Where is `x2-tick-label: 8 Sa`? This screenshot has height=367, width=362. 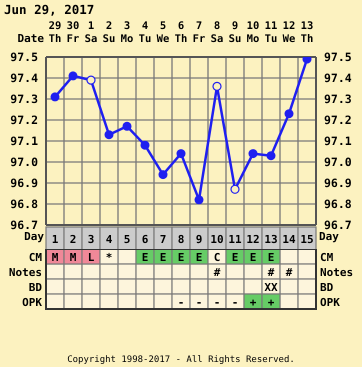 x2-tick-label: 8 Sa is located at coordinates (217, 32).